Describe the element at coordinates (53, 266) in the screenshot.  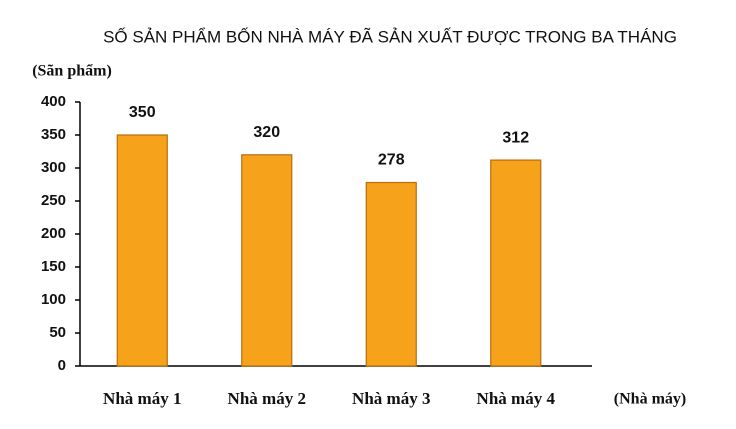
I see `y-tick-label: 150` at that location.